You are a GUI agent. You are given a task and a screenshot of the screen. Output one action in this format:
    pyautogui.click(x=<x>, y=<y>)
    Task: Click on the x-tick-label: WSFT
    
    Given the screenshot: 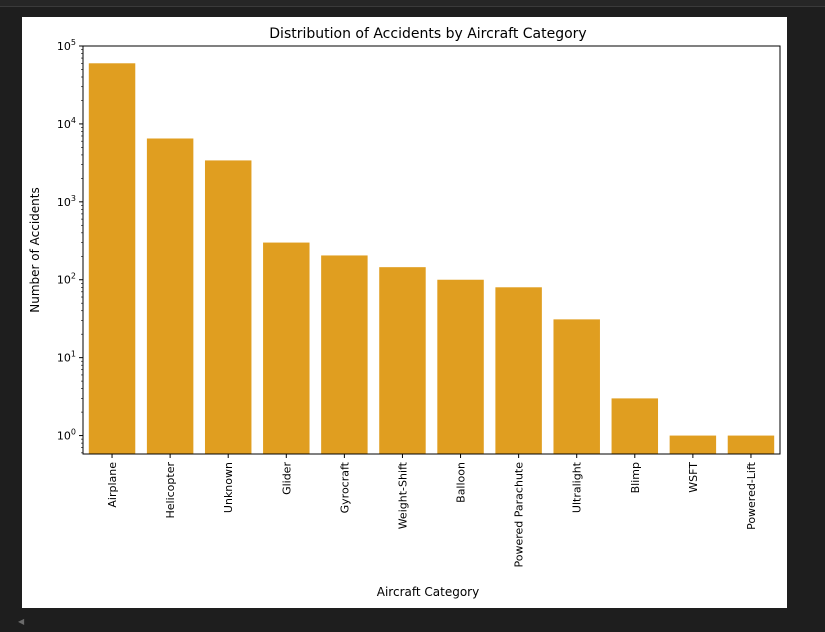 What is the action you would take?
    pyautogui.click(x=693, y=477)
    